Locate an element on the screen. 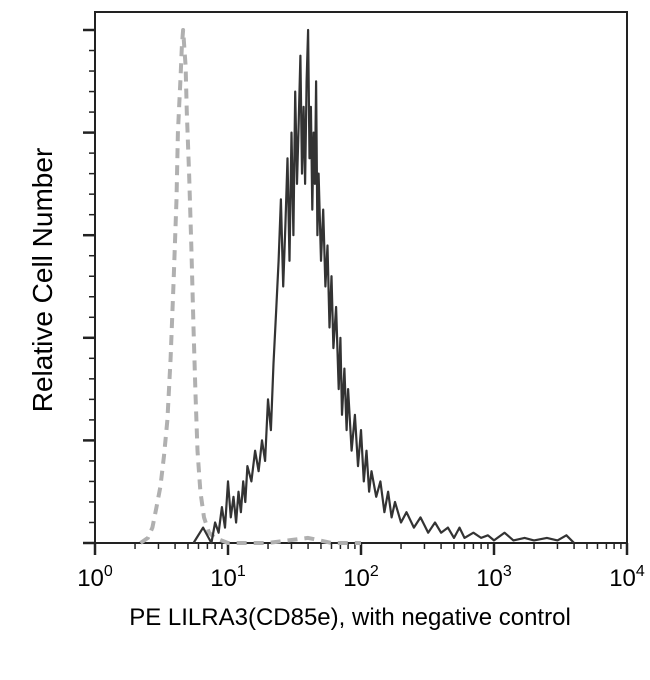 The height and width of the screenshot is (680, 650). y-axis-ticks is located at coordinates (89, 286).